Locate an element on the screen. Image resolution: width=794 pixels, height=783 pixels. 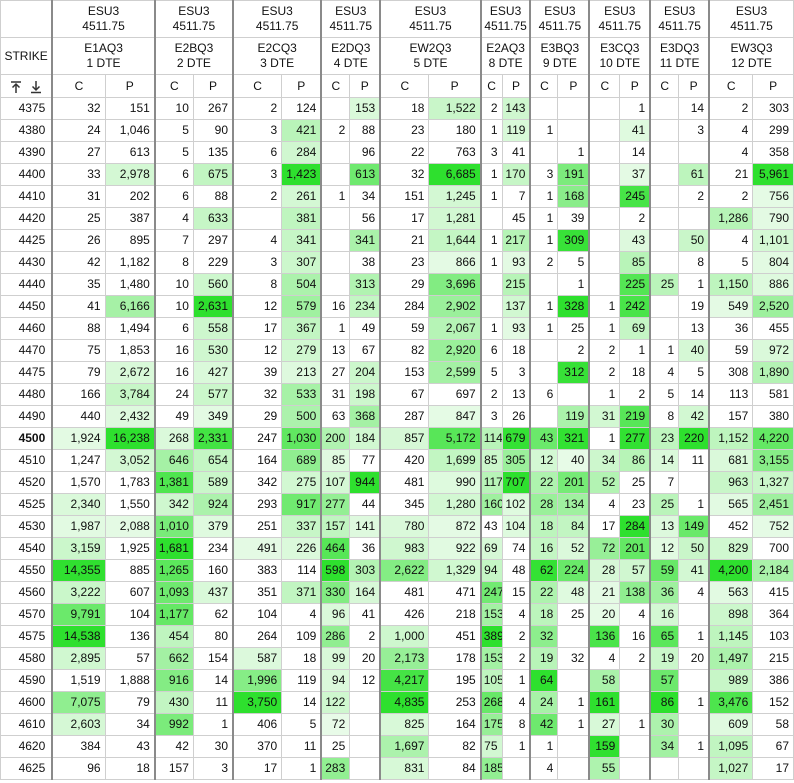
put-volume-cell: 427 is located at coordinates (213, 372).